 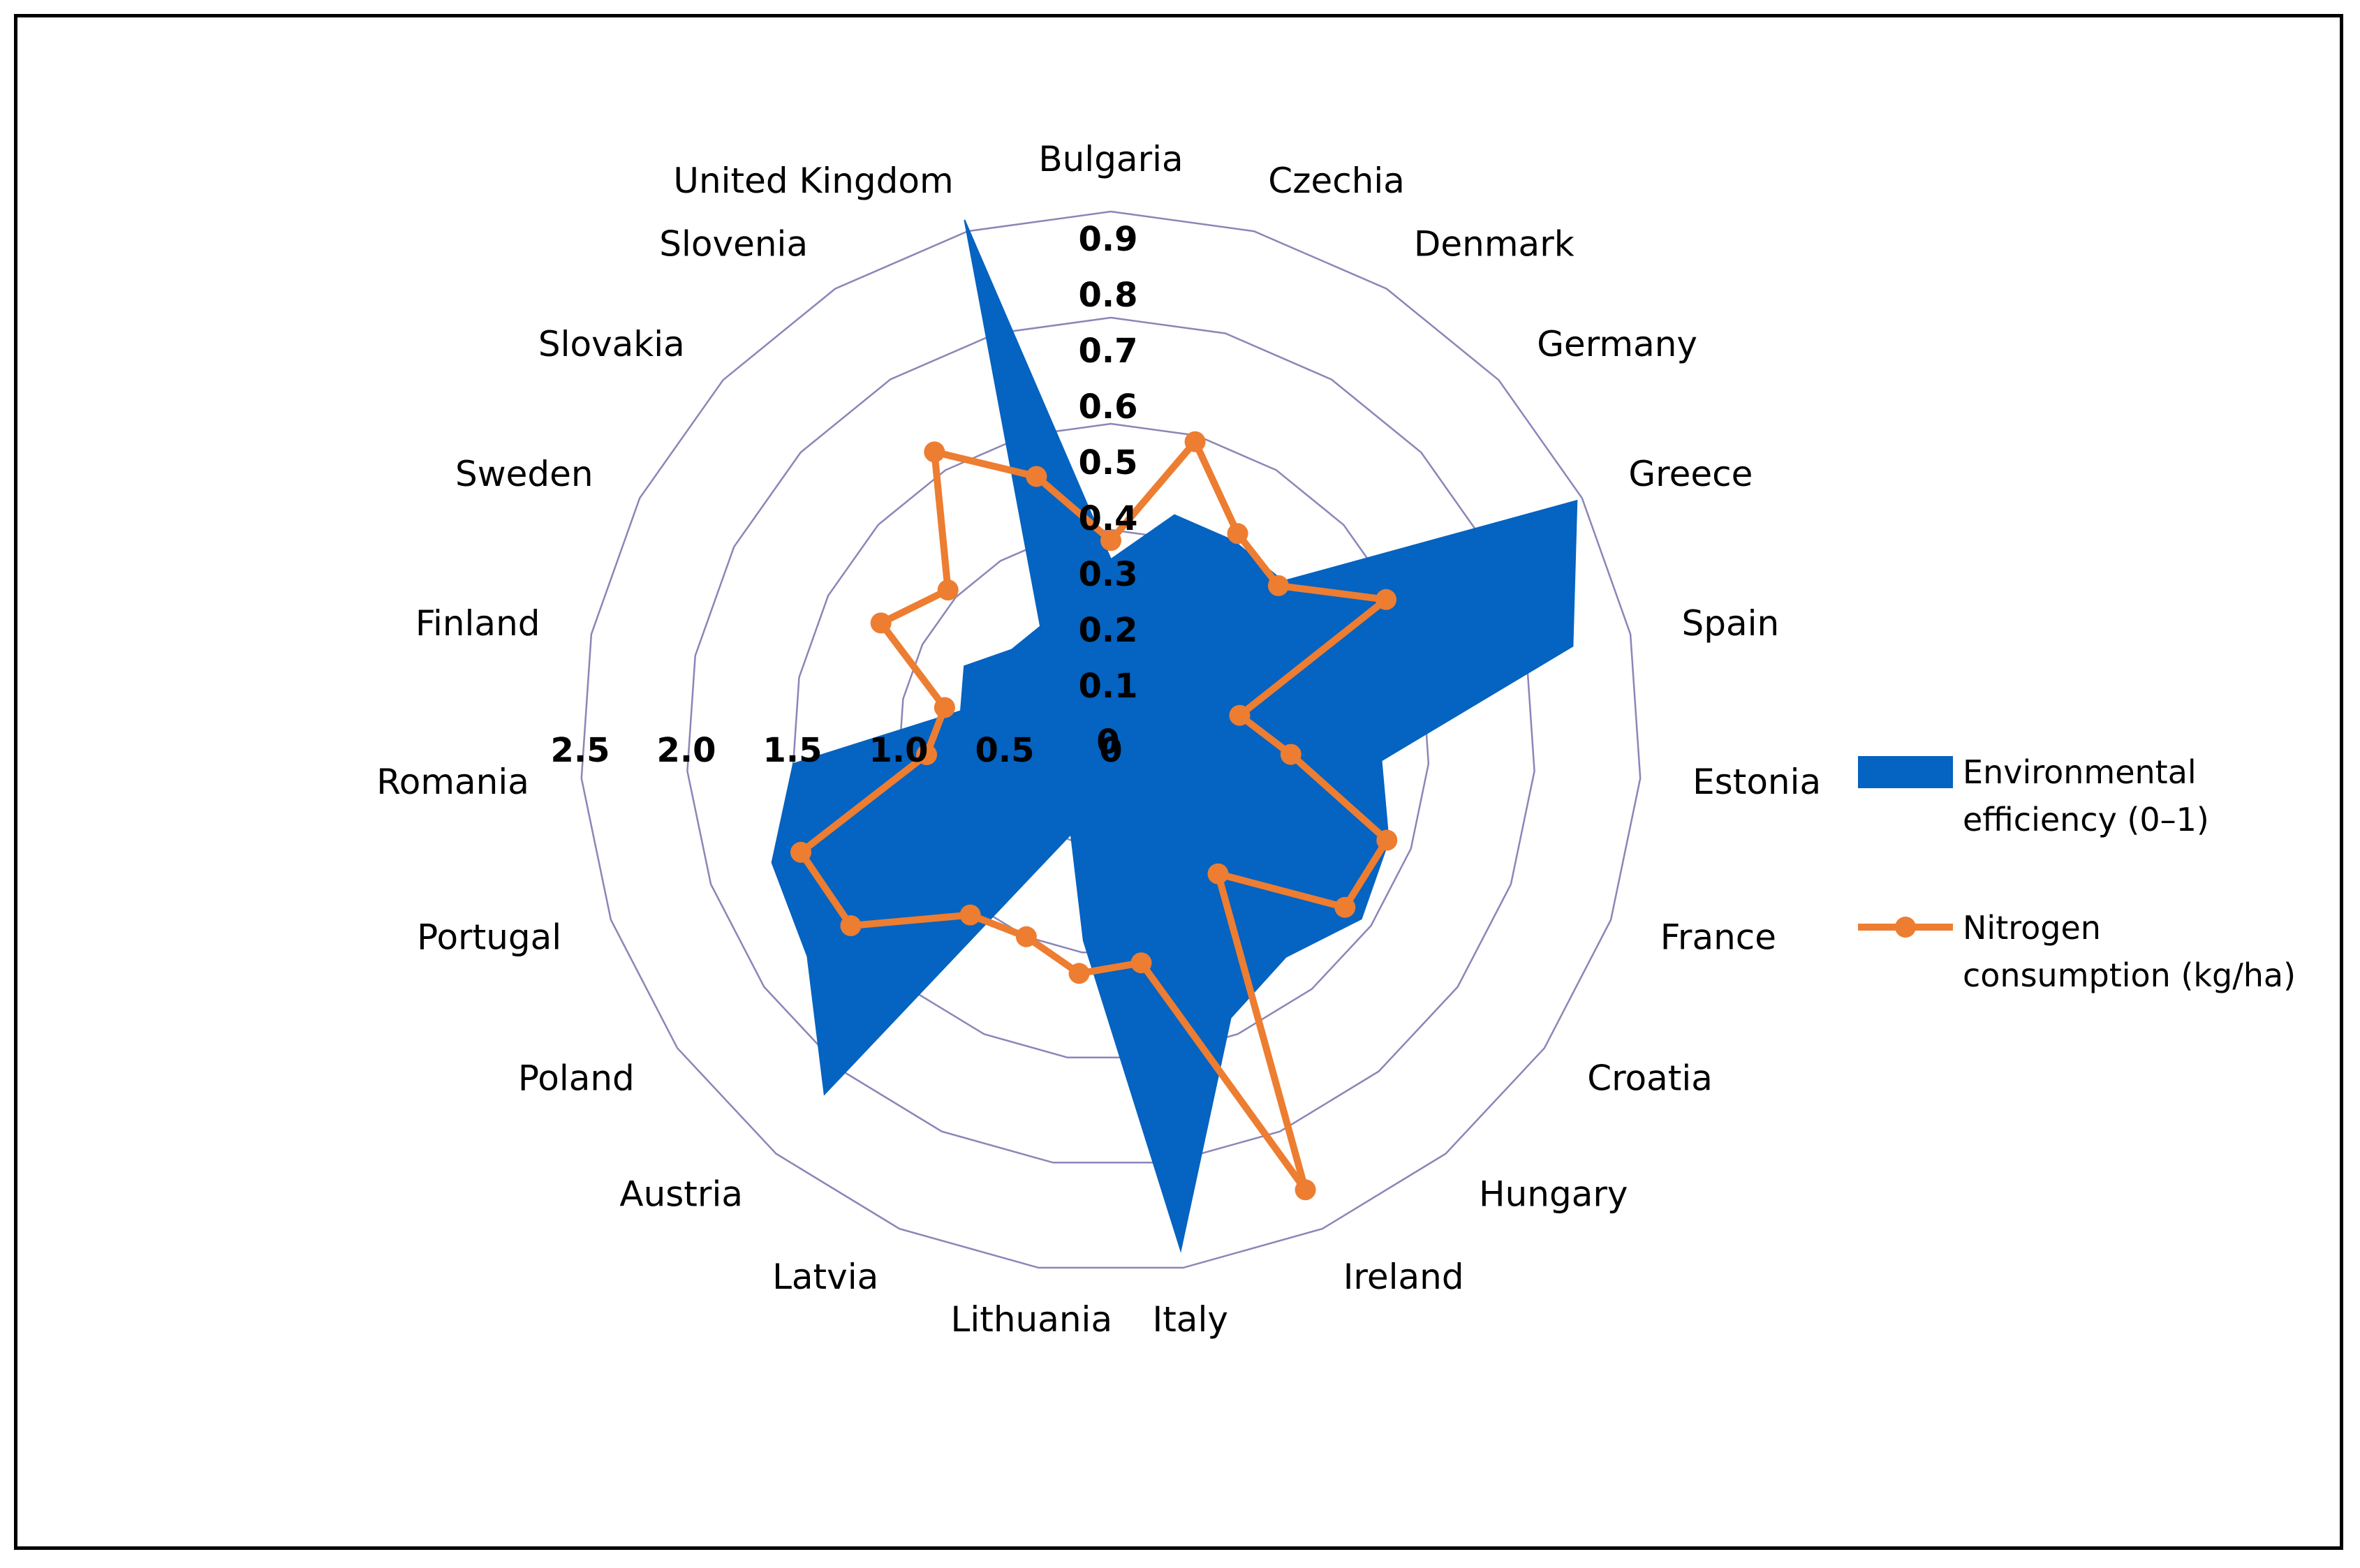 What do you see at coordinates (1032, 1319) in the screenshot?
I see `category-label-lithuania: Lithuania` at bounding box center [1032, 1319].